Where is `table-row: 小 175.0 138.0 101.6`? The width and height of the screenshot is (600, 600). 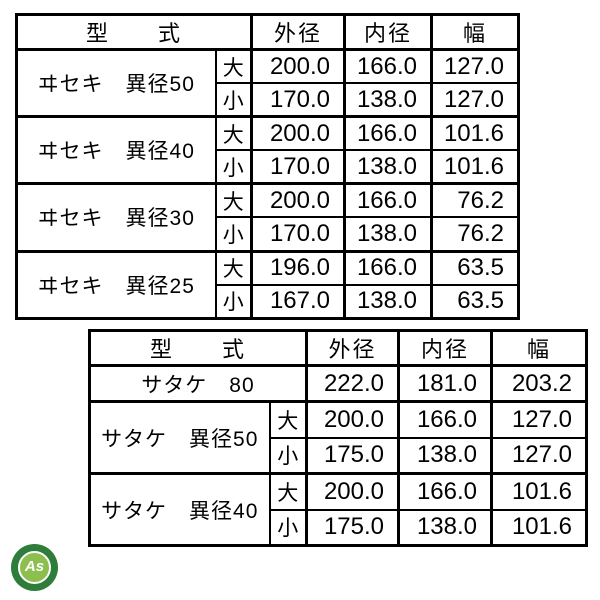 table-row: 小 175.0 138.0 101.6 is located at coordinates (338, 527).